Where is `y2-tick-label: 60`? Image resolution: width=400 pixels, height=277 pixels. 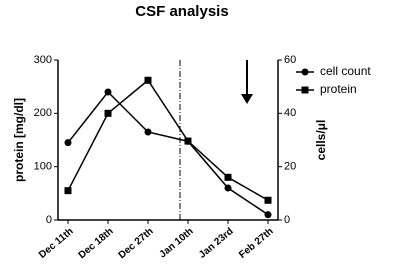 y2-tick-label: 60 is located at coordinates (290, 60).